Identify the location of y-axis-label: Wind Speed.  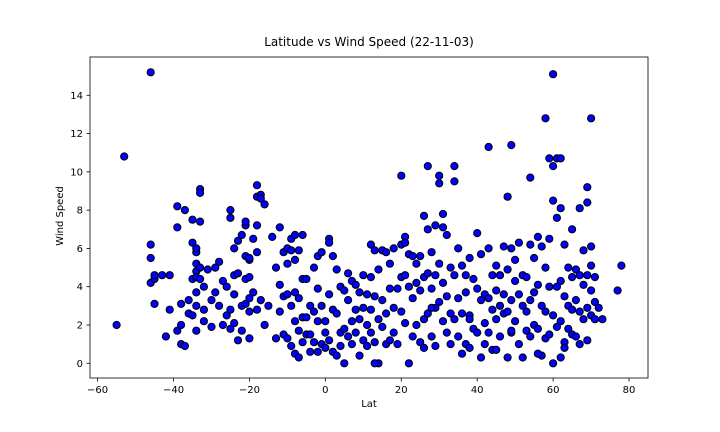
(60, 216).